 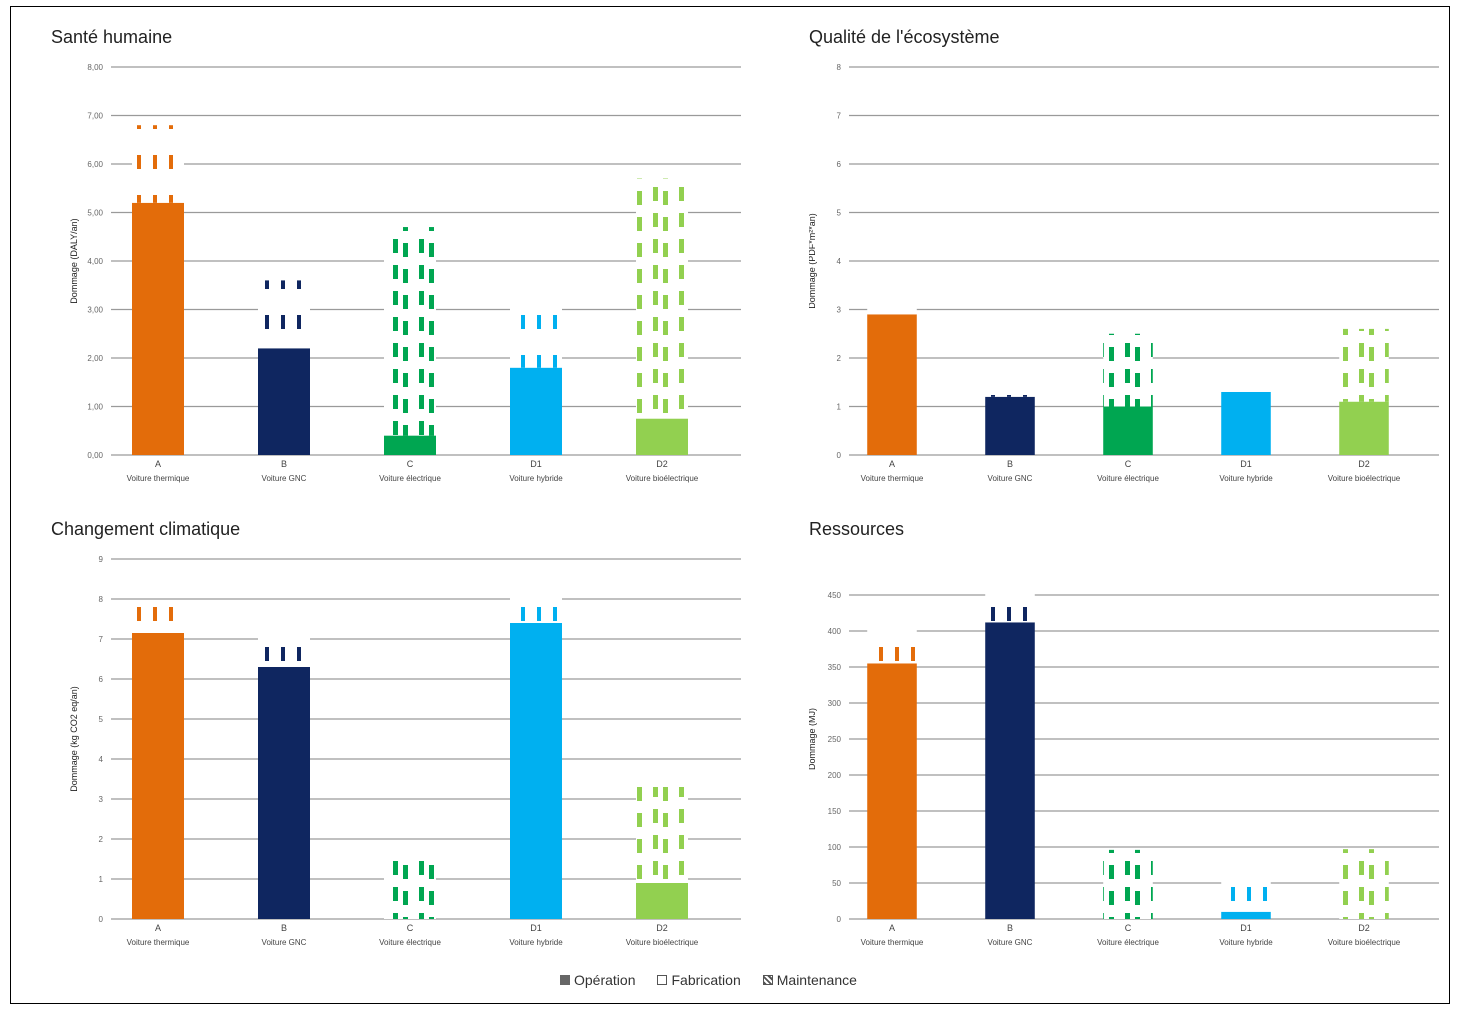 I want to click on legend: Opération Fabrication Maintenance, so click(x=708, y=980).